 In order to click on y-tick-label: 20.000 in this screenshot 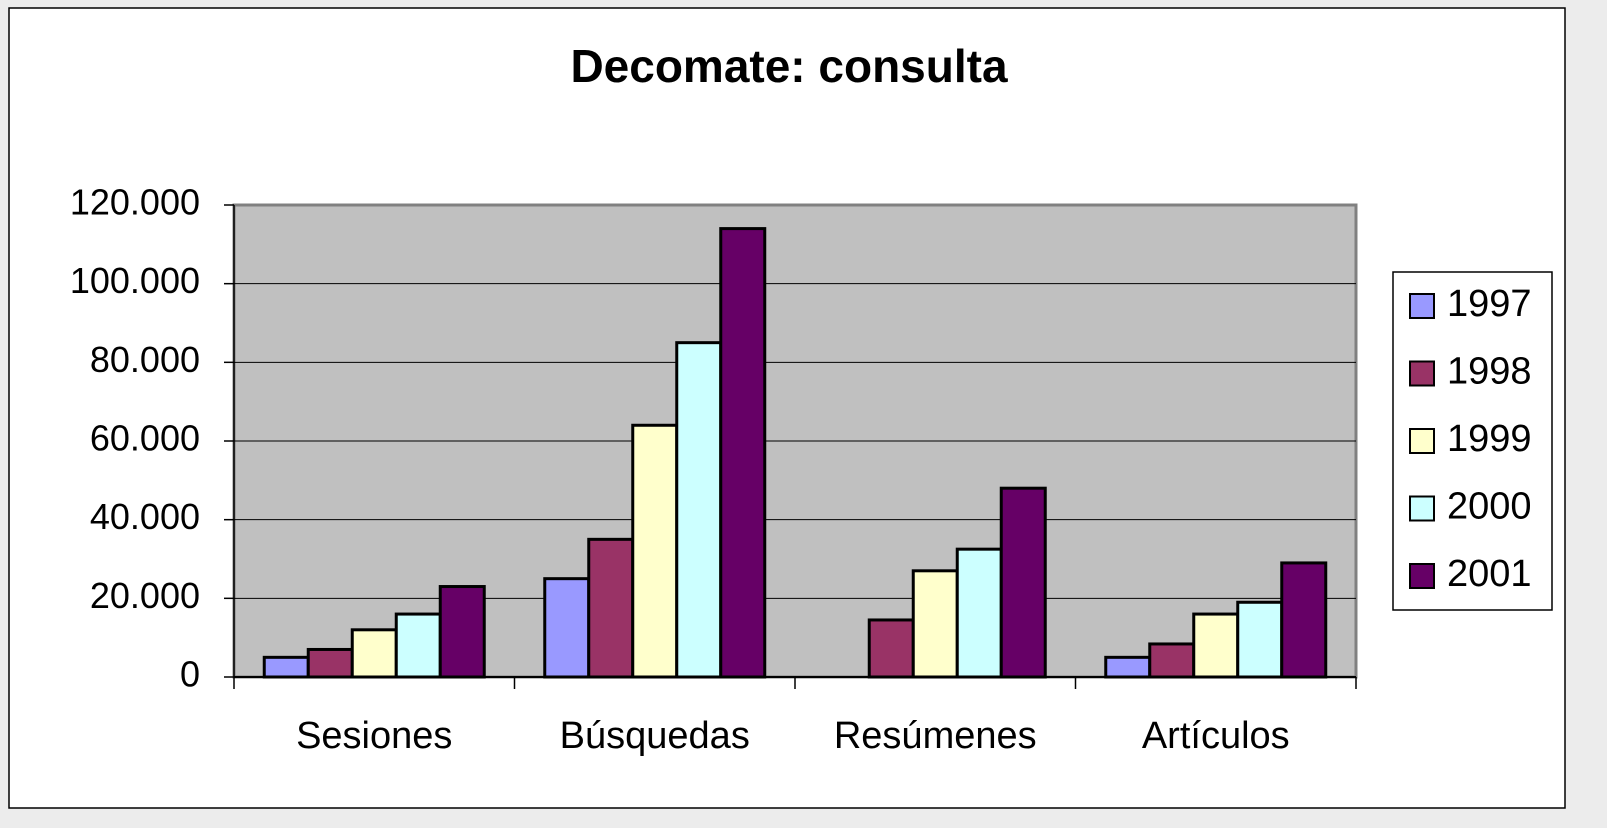, I will do `click(145, 595)`.